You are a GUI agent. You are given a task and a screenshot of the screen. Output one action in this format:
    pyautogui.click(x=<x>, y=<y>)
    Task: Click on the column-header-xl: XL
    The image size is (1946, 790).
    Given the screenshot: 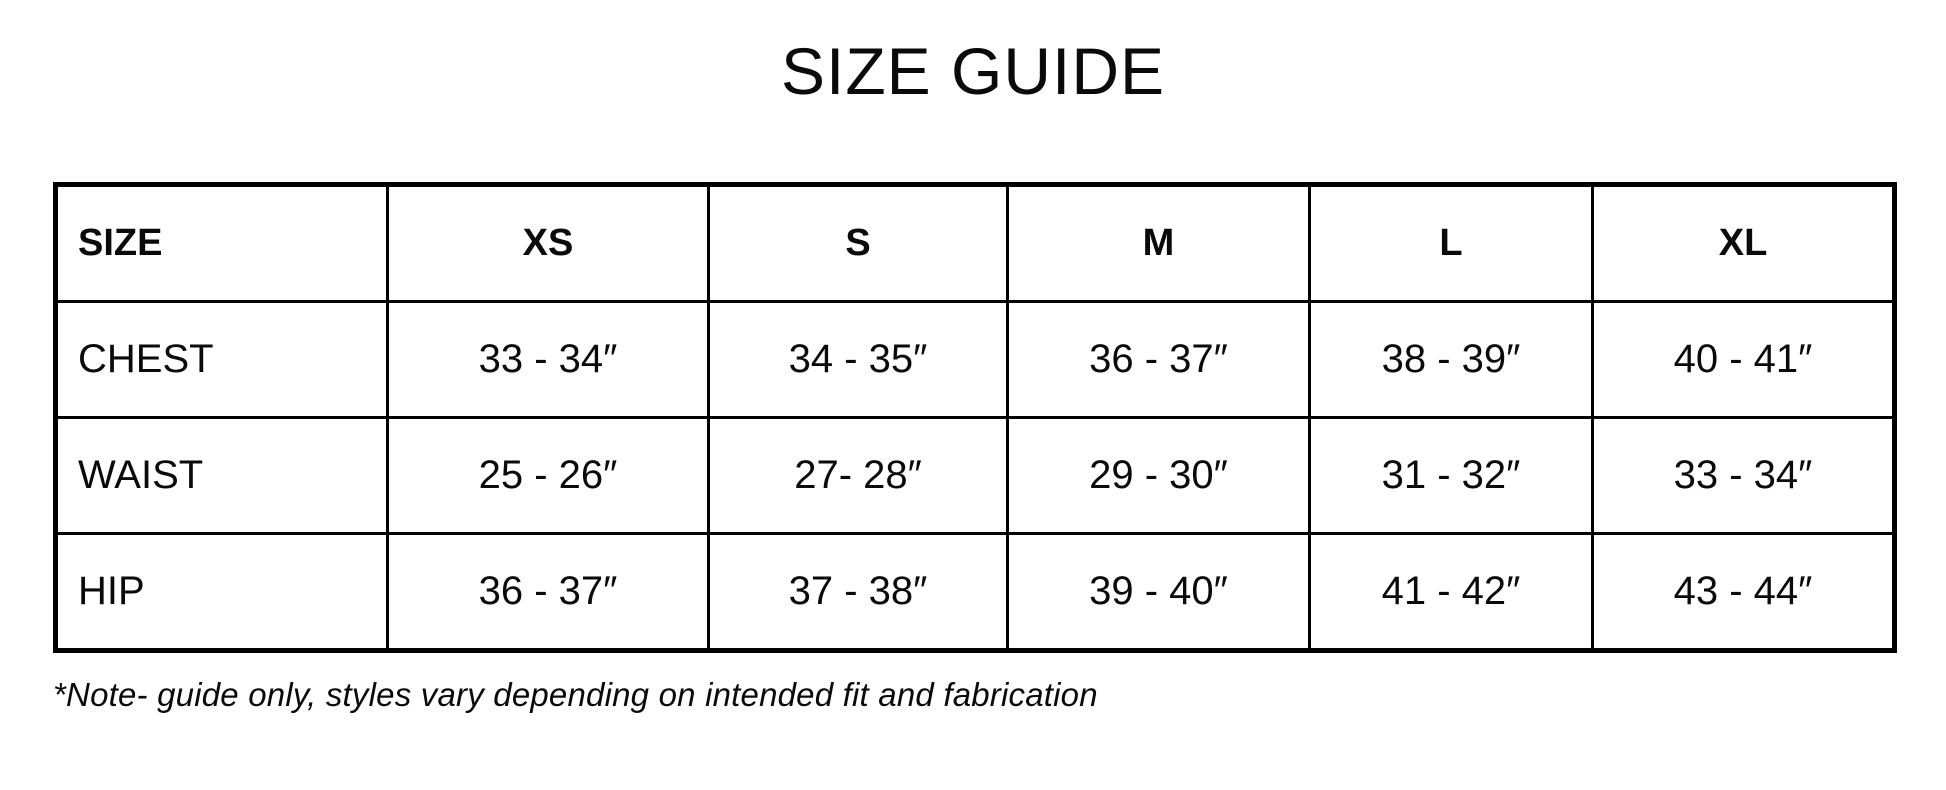 What is the action you would take?
    pyautogui.click(x=1743, y=243)
    